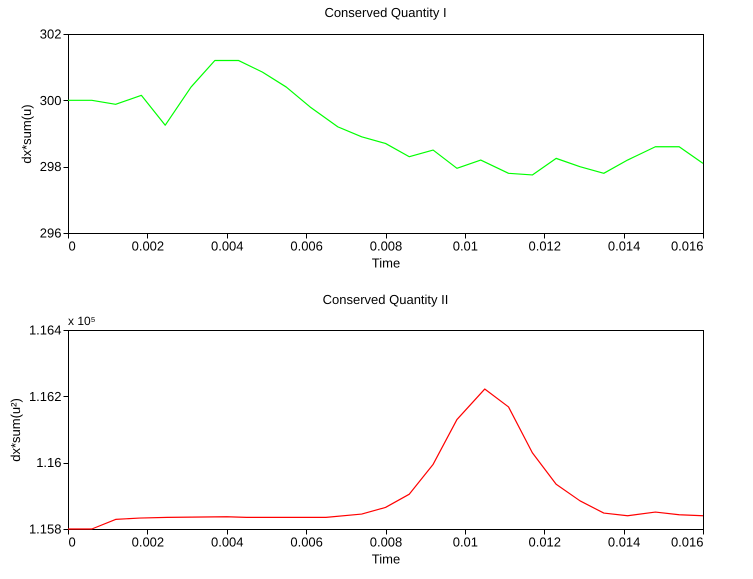 Image resolution: width=753 pixels, height=579 pixels. I want to click on y-tick-label: 1.16, so click(49, 462).